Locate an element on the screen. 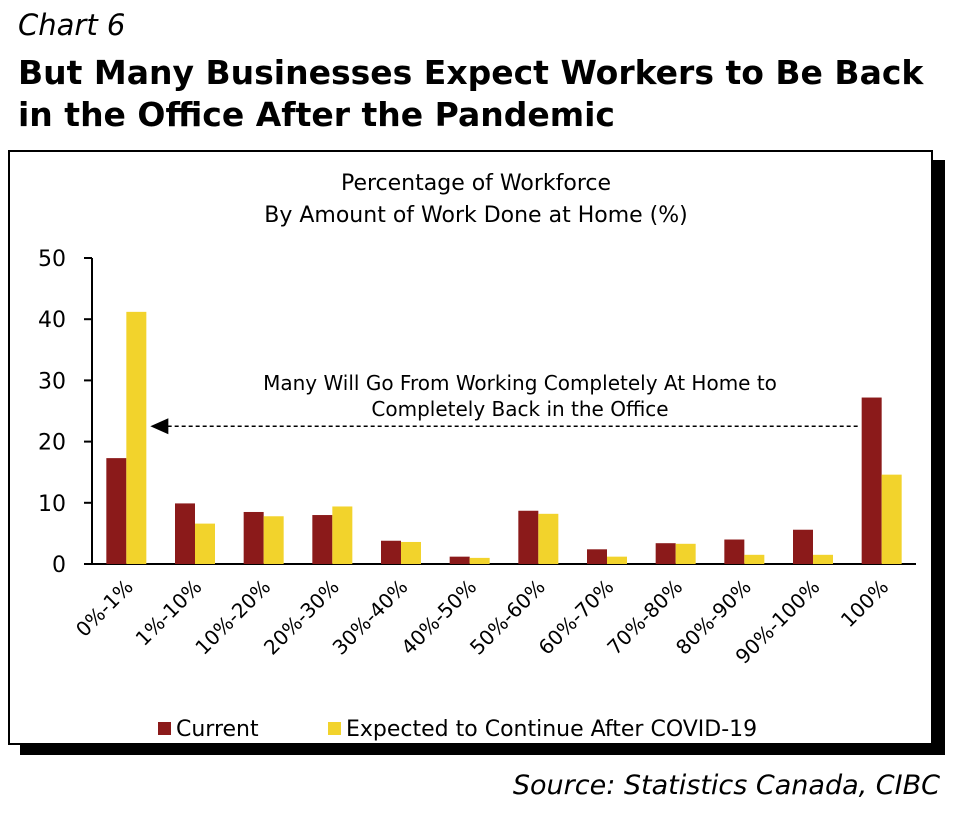 Image resolution: width=980 pixels, height=826 pixels. source-note: Source: Statistics Canada, CIBC is located at coordinates (726, 785).